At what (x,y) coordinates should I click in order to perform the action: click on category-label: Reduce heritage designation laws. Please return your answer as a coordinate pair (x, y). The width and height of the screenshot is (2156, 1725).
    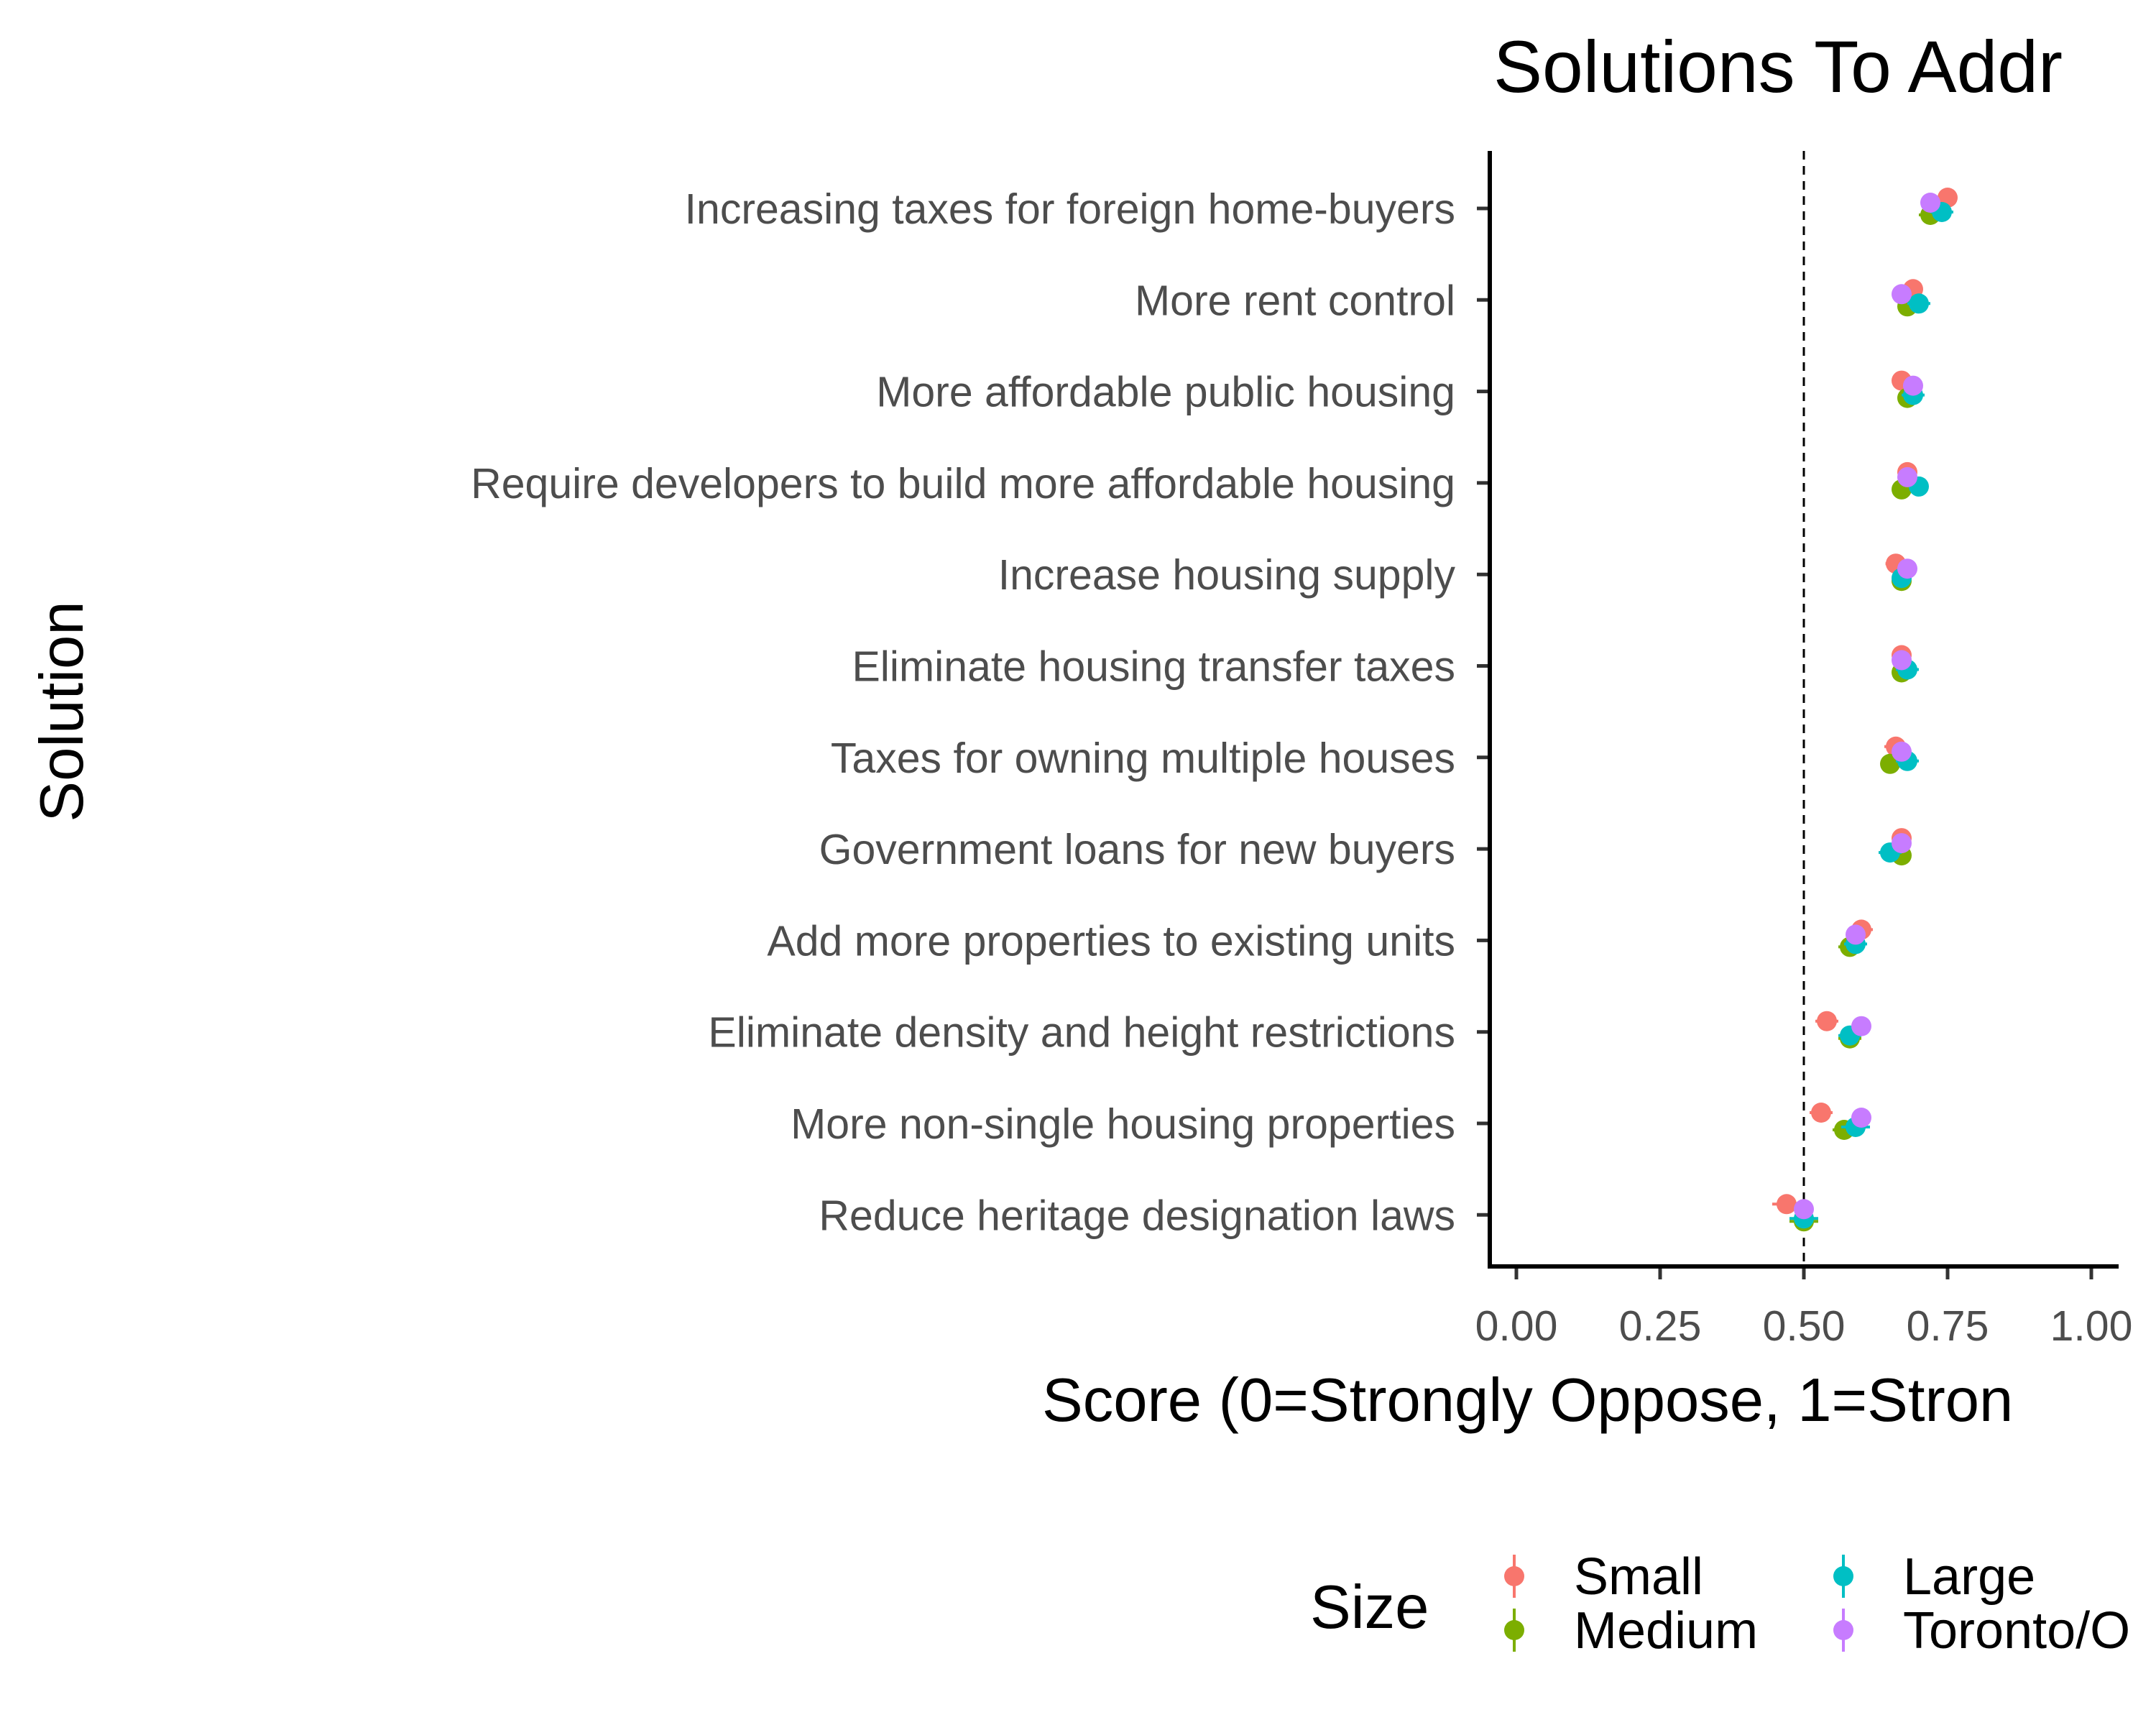
    Looking at the image, I should click on (1137, 1215).